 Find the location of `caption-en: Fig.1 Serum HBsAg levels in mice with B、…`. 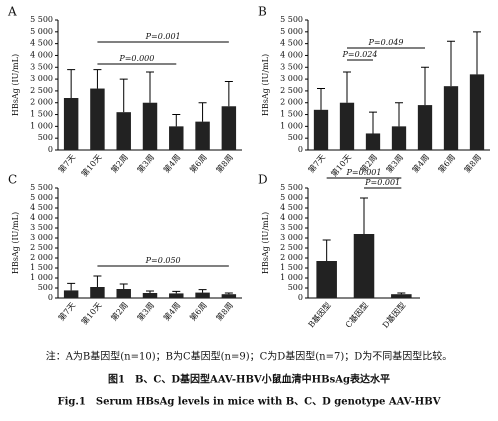

caption-en: Fig.1 Serum HBsAg levels in mice with B、… is located at coordinates (249, 402).